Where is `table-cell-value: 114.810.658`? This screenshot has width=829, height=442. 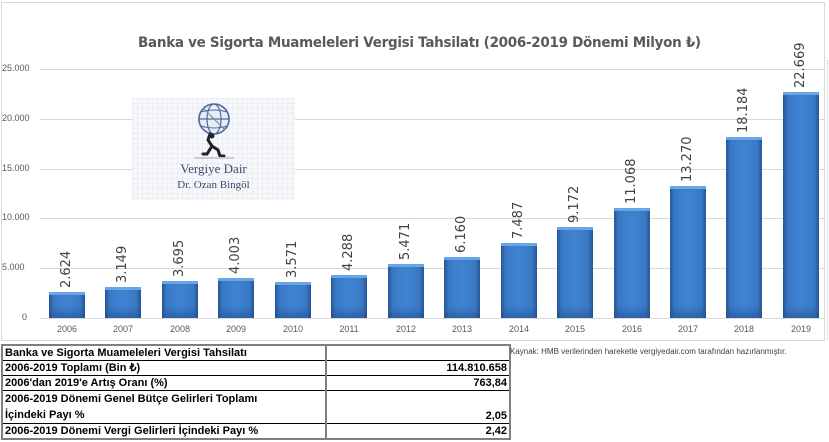 table-cell-value: 114.810.658 is located at coordinates (418, 368).